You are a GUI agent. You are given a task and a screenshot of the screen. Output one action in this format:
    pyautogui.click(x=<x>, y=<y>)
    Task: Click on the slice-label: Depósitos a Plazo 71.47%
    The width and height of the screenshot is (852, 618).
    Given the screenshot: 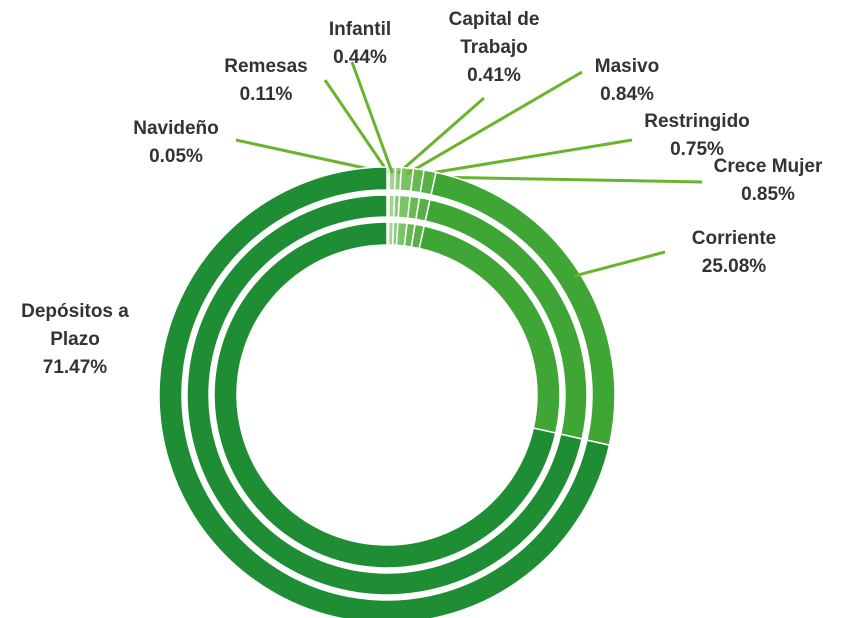 What is the action you would take?
    pyautogui.click(x=75, y=340)
    